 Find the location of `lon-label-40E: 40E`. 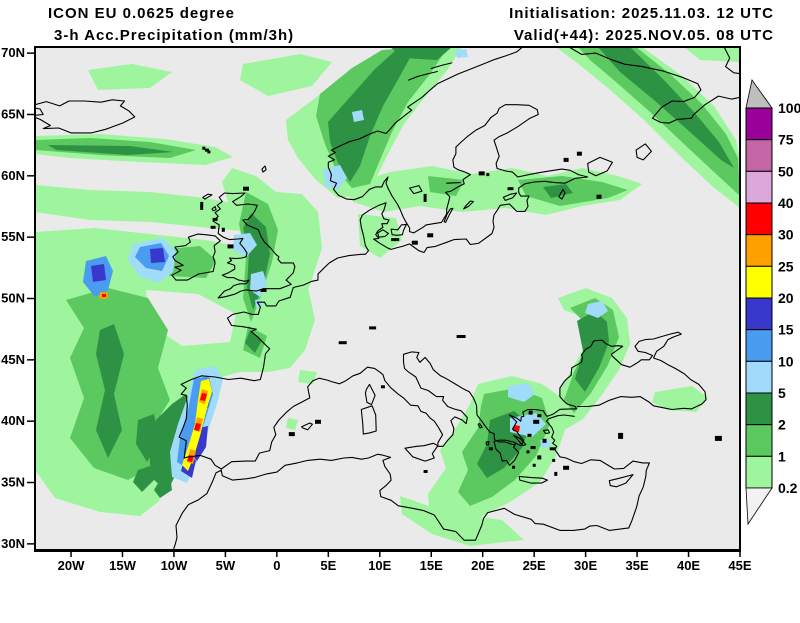

lon-label-40E: 40E is located at coordinates (688, 565).